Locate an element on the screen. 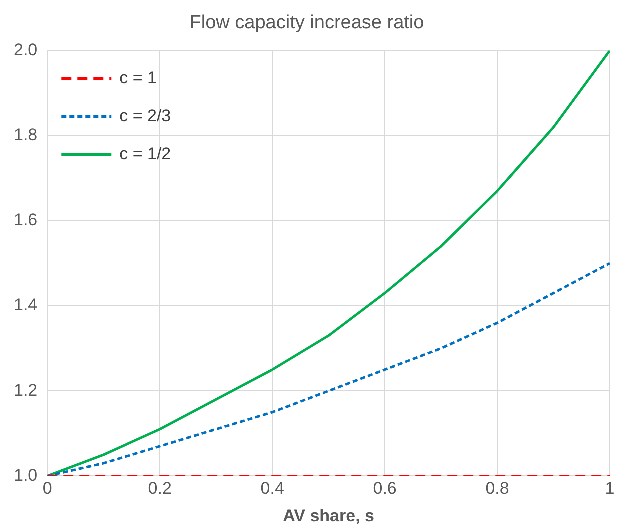 Image resolution: width=624 pixels, height=531 pixels. y-tick-label: 1.8 is located at coordinates (26, 135).